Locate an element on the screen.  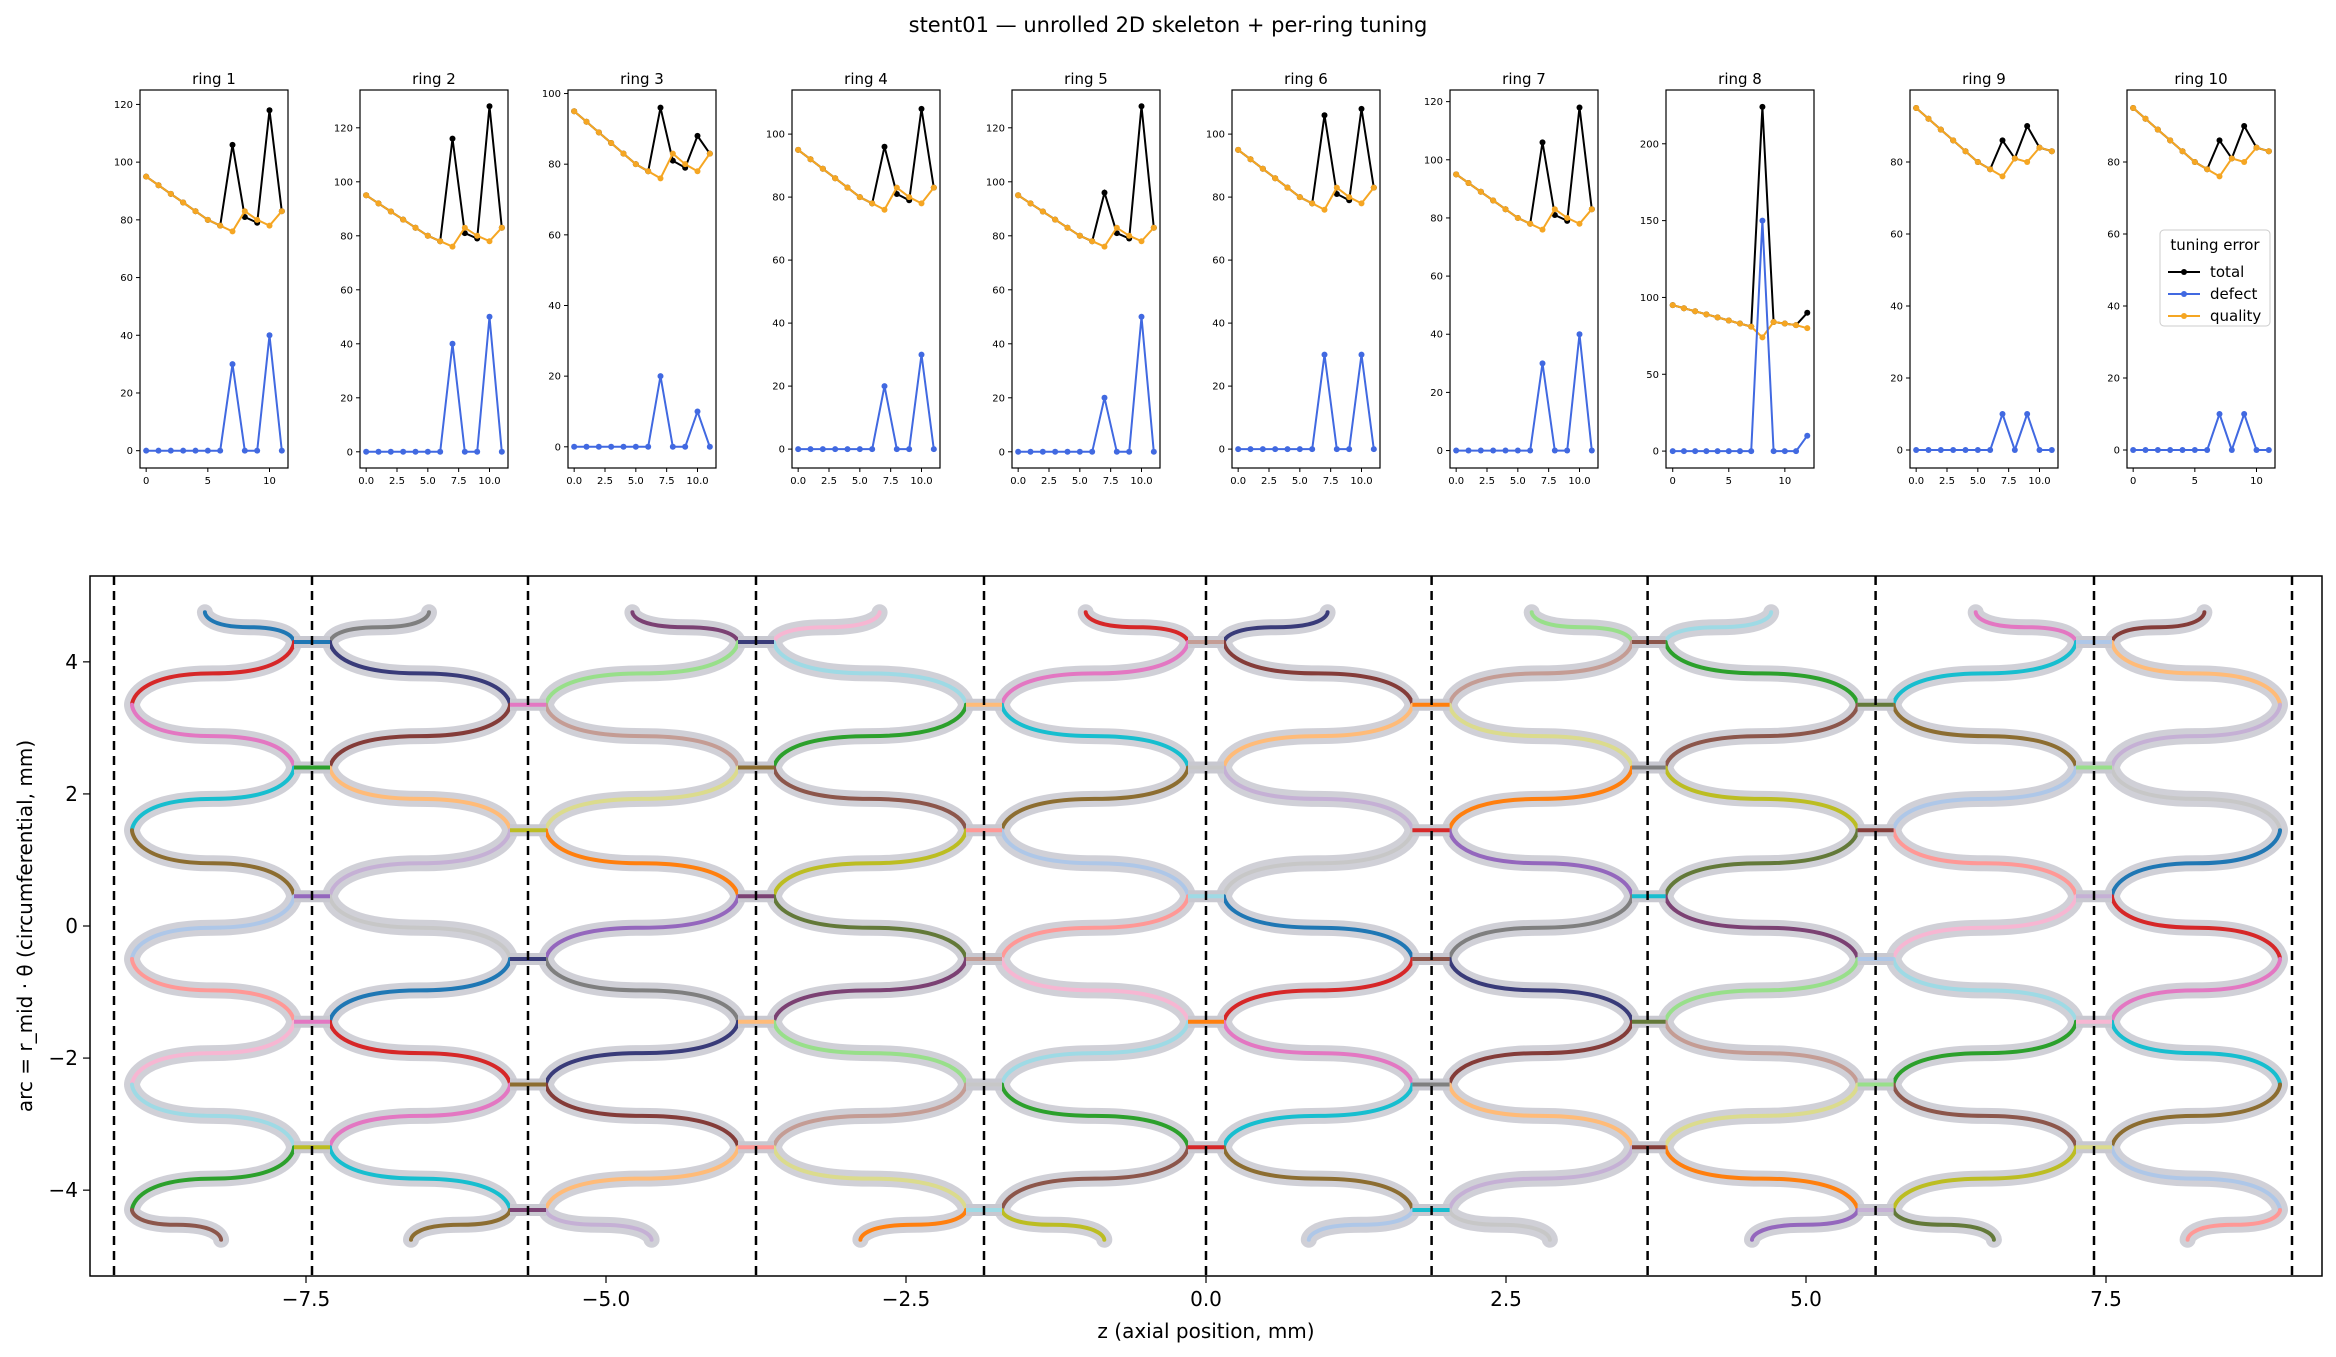
ring-panel-6: ring 6 0 20 40 60 80 100 0.0 2.5 5.0 7.5 10.0 is located at coordinates (1293, 278).